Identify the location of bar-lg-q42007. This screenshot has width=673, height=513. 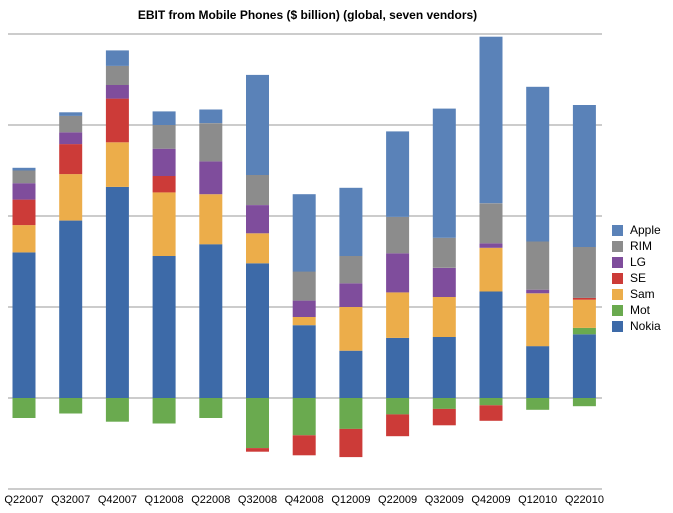
(117, 92).